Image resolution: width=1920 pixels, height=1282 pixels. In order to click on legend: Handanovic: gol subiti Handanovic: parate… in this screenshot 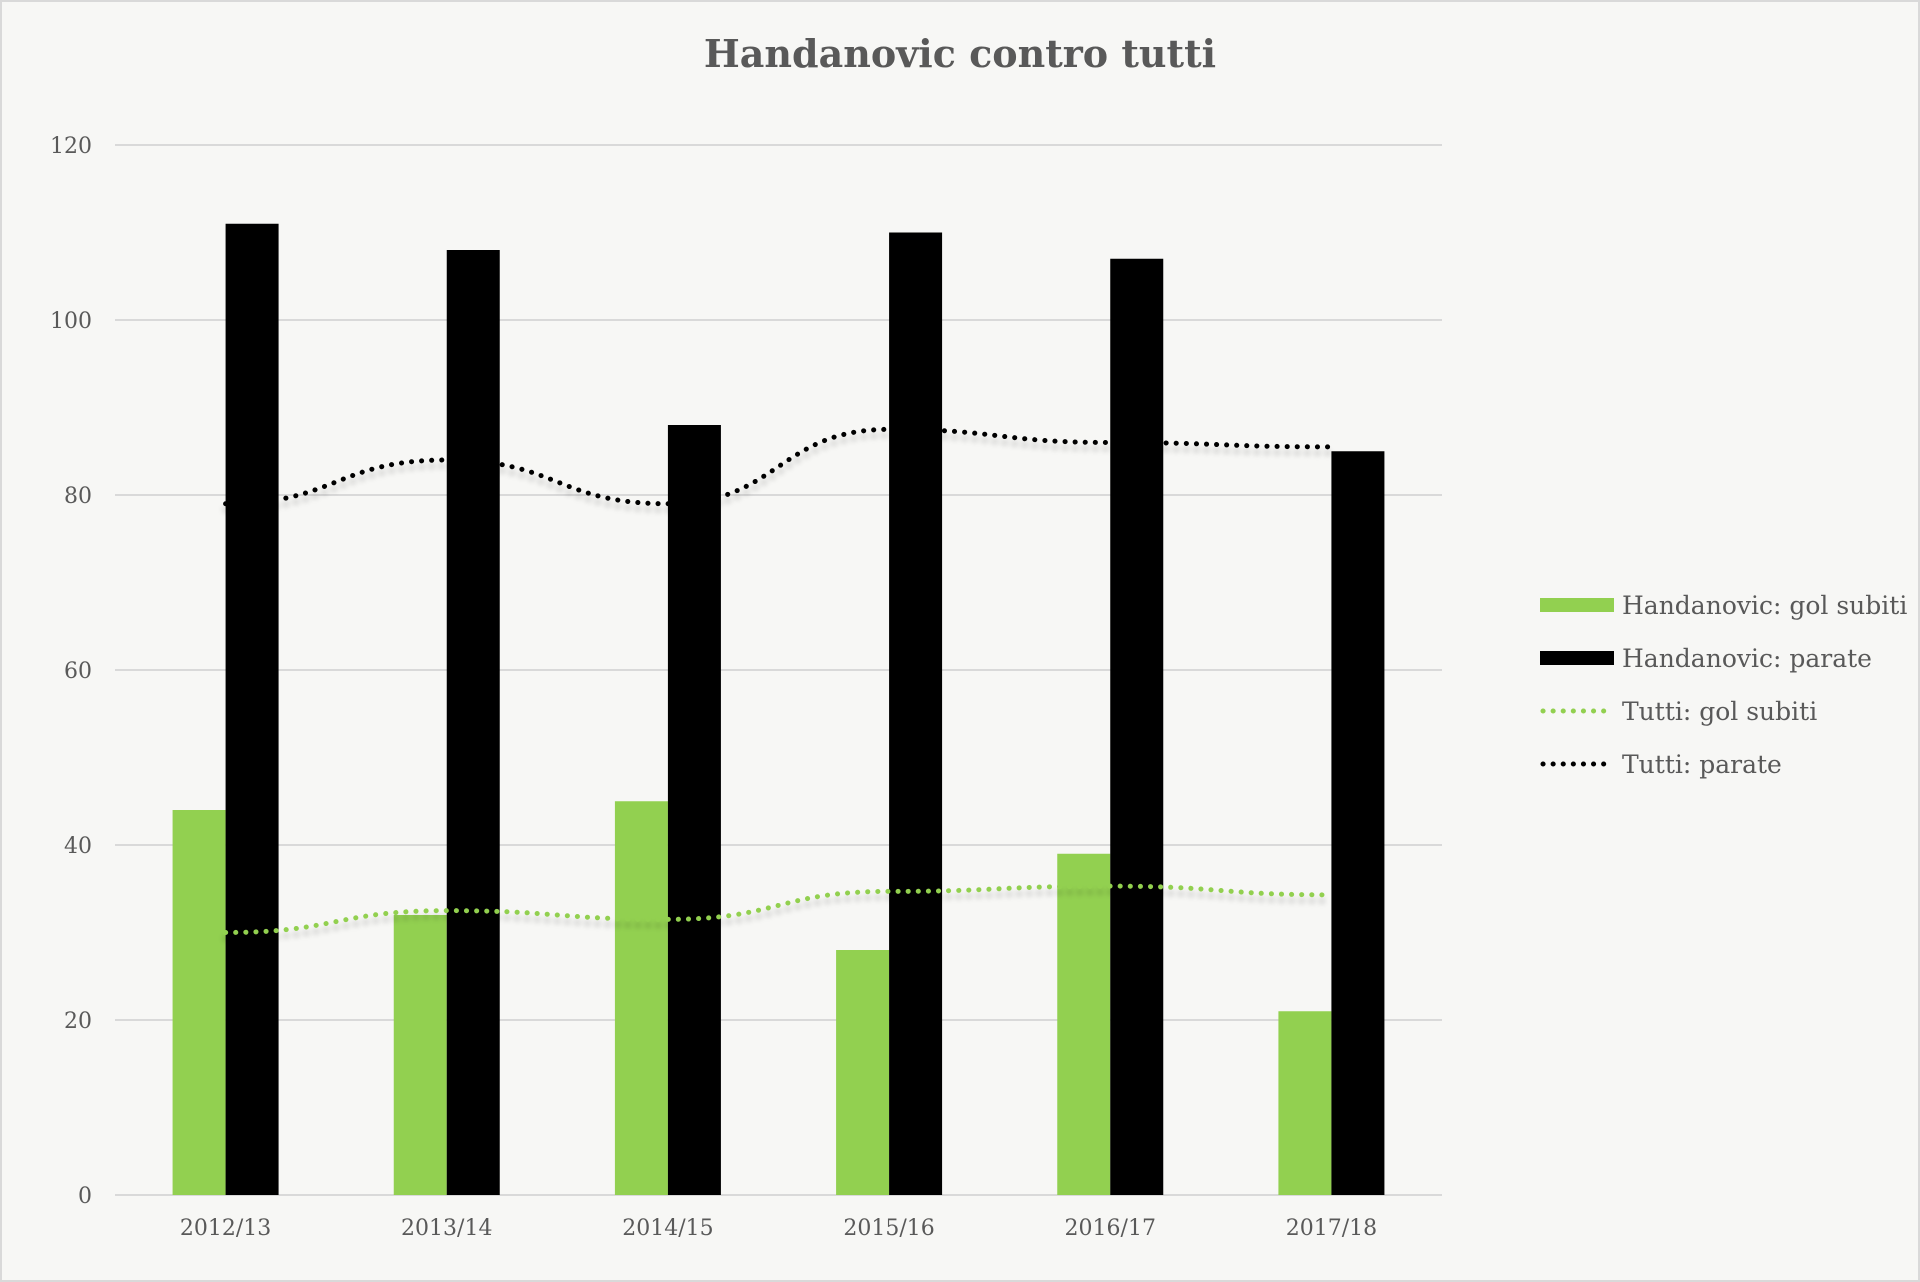, I will do `click(1723, 685)`.